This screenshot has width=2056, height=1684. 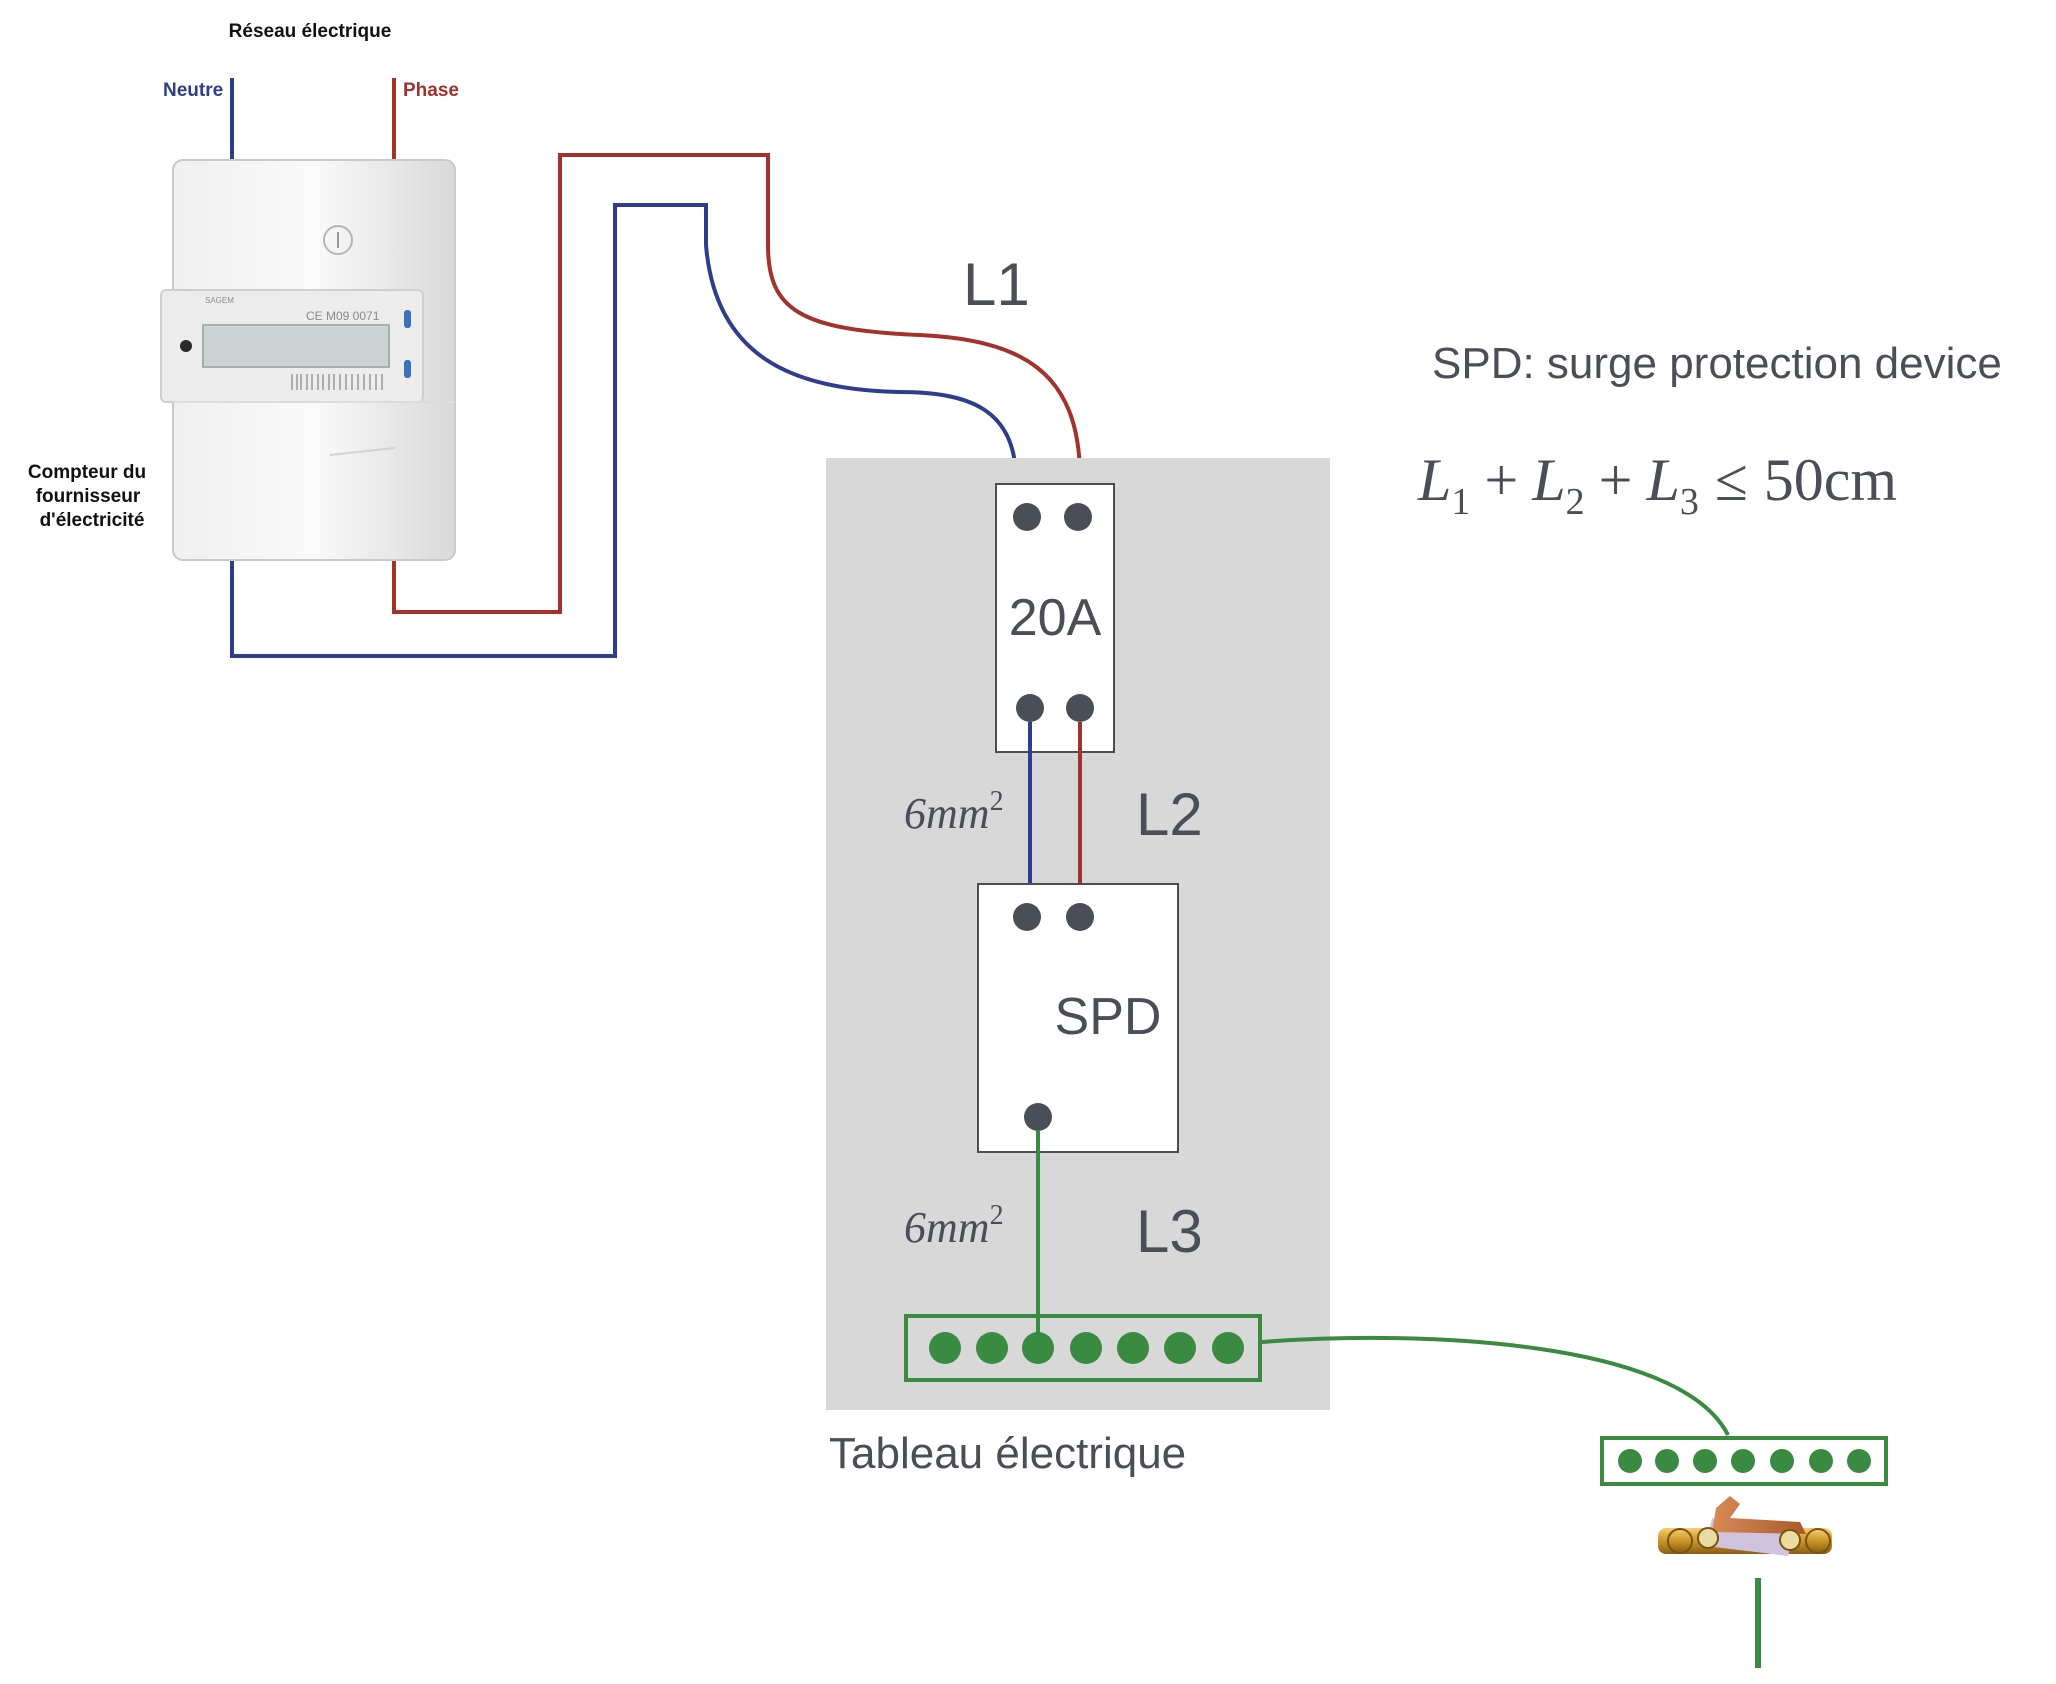 What do you see at coordinates (1108, 1017) in the screenshot?
I see `spd-label: SPD` at bounding box center [1108, 1017].